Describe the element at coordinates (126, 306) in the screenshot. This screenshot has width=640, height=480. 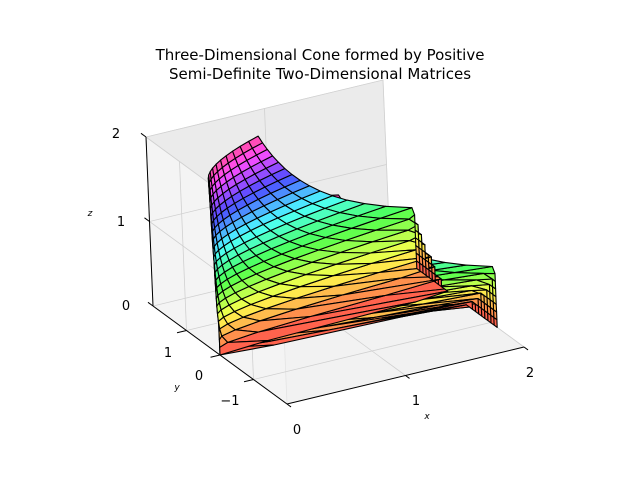
I see `z-tick-label-0: 0` at that location.